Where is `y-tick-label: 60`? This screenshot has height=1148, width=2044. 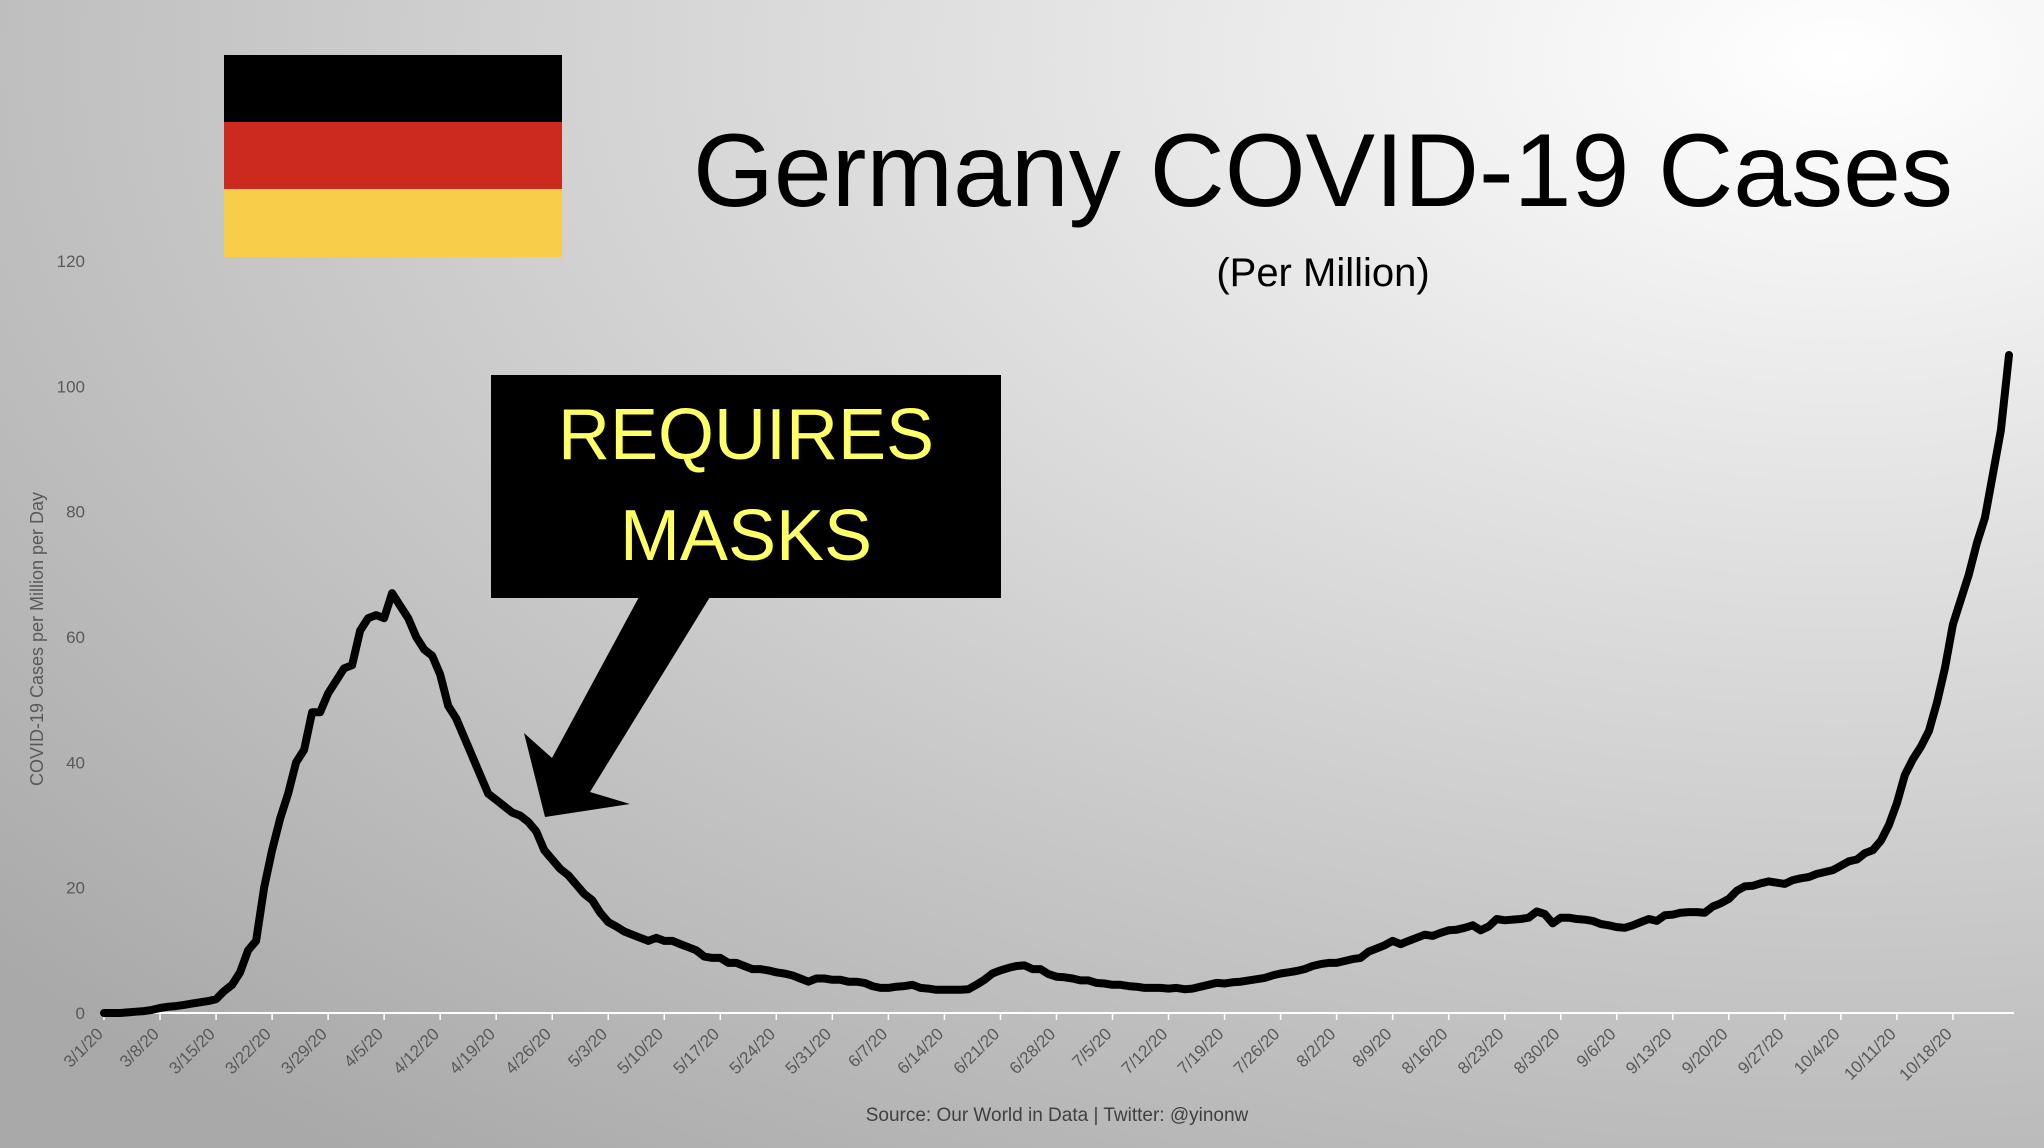
y-tick-label: 60 is located at coordinates (75, 637).